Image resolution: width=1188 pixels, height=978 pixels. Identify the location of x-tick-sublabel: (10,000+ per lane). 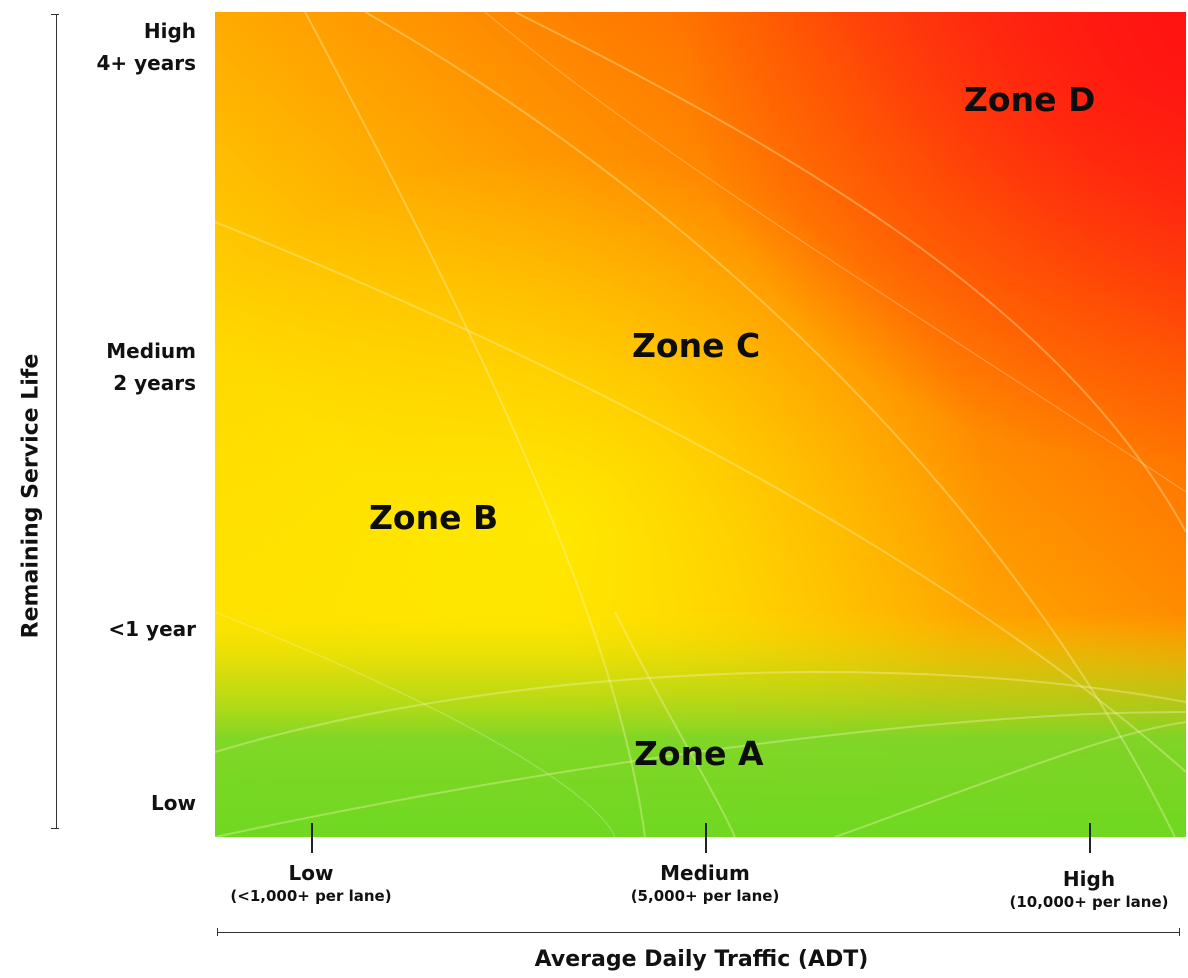
(1089, 902).